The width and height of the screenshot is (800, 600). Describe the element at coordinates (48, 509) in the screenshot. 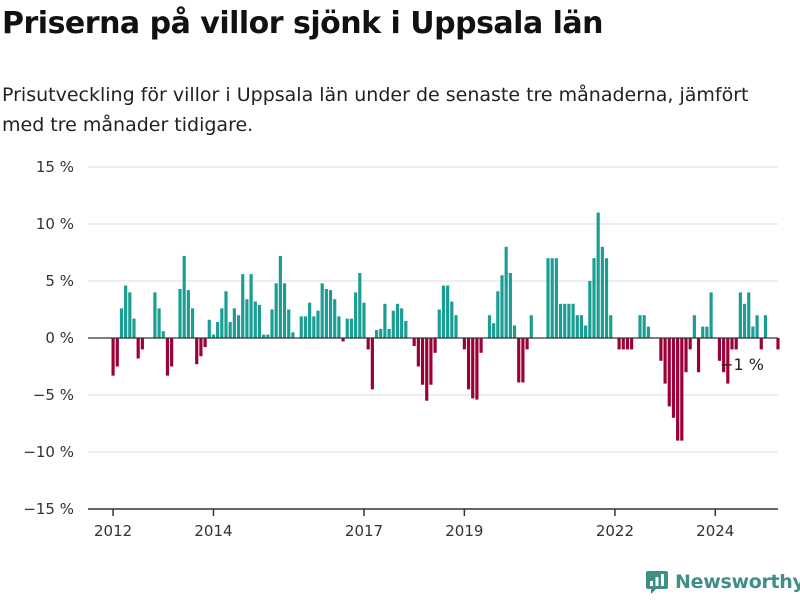

I see `y-tick-label: −15 %` at that location.